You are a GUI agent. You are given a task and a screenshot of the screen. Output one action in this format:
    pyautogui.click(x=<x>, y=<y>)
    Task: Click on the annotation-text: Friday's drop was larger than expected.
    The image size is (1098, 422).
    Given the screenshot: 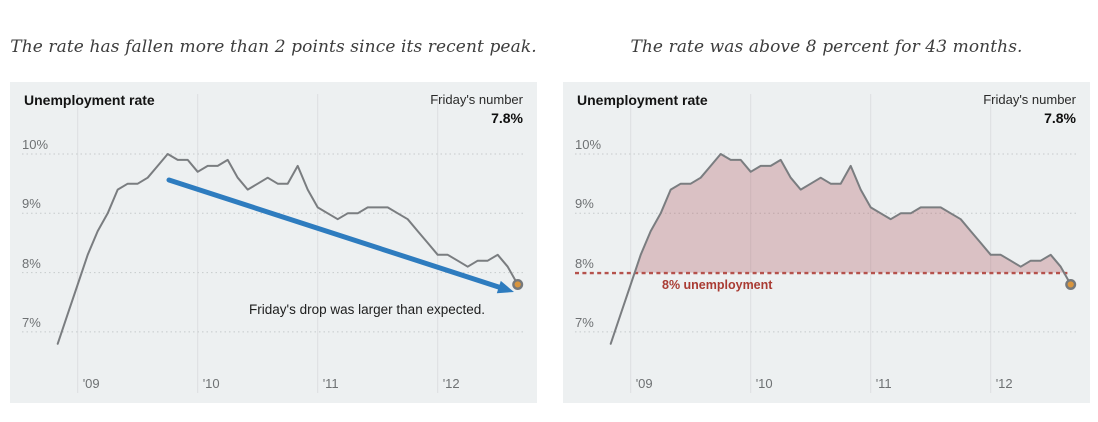 What is the action you would take?
    pyautogui.click(x=367, y=309)
    